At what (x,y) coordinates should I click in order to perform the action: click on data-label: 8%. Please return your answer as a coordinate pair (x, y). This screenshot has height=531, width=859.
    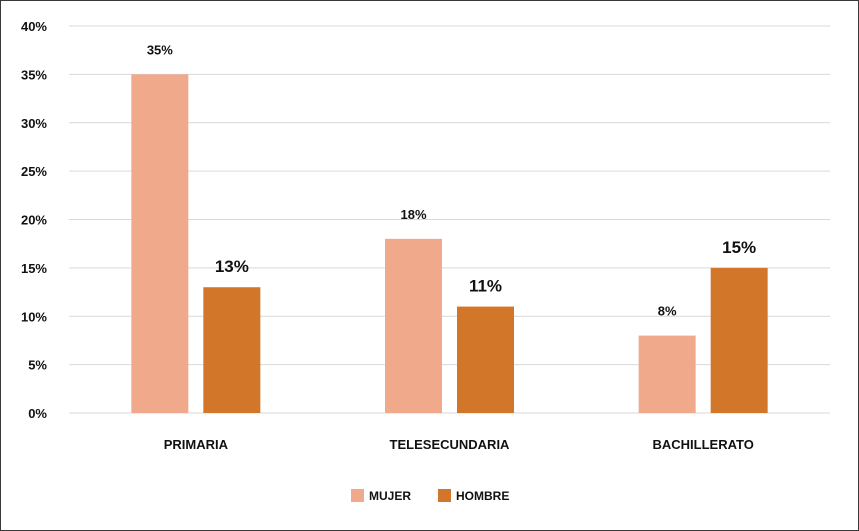
    Looking at the image, I should click on (667, 311).